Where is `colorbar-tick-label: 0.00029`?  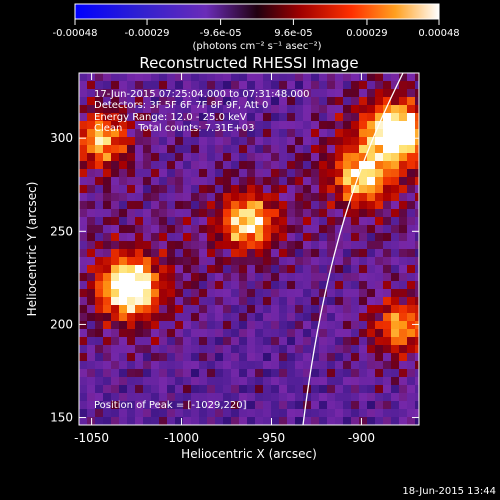 colorbar-tick-label: 0.00029 is located at coordinates (366, 33).